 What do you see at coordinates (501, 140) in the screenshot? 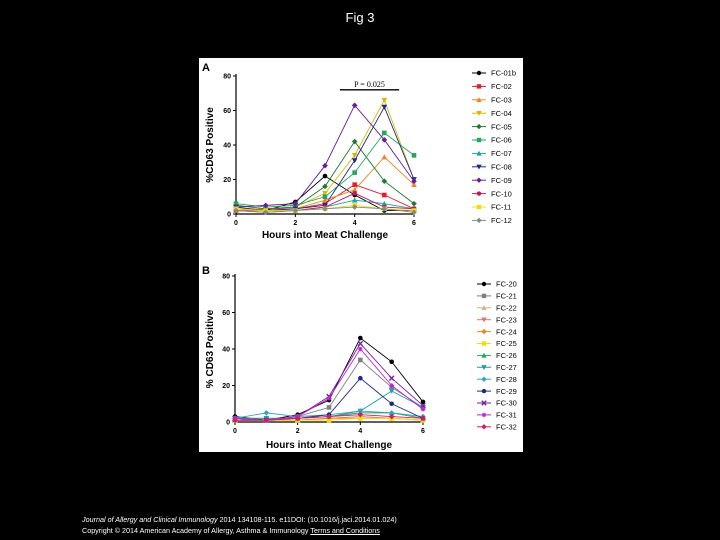
I see `legend-label: FC-06` at bounding box center [501, 140].